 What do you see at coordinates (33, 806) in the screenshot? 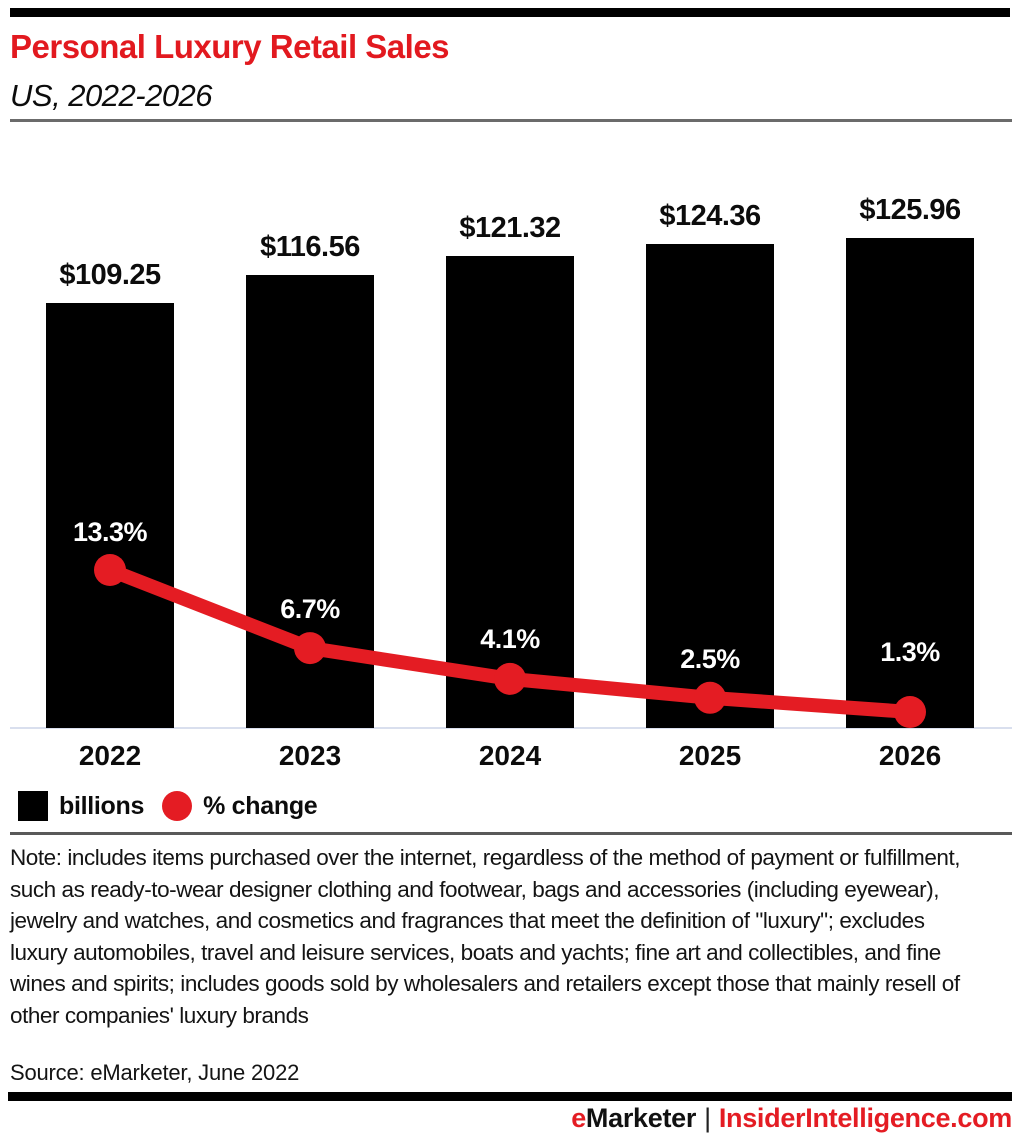
I see `bar-swatch-icon` at bounding box center [33, 806].